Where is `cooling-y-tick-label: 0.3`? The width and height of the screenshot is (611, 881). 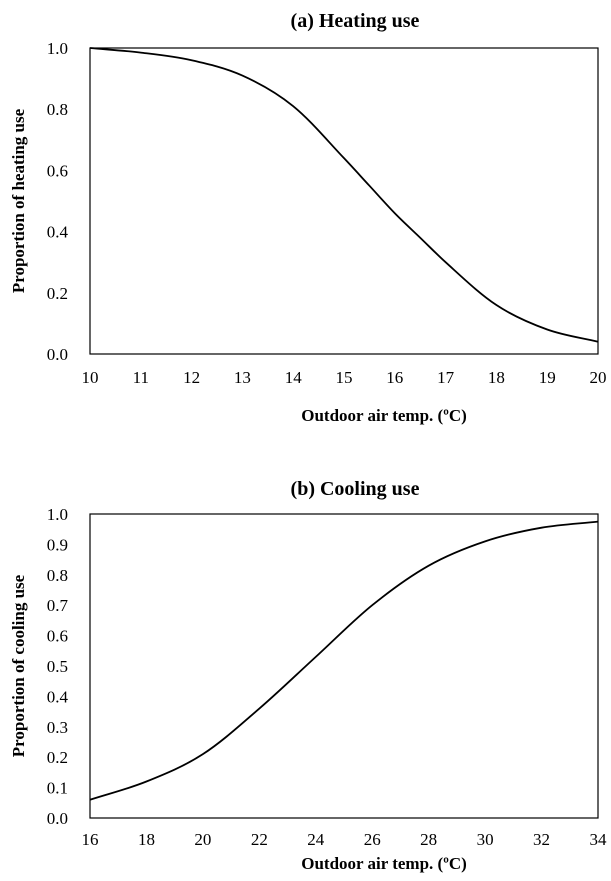
cooling-y-tick-label: 0.3 is located at coordinates (57, 727).